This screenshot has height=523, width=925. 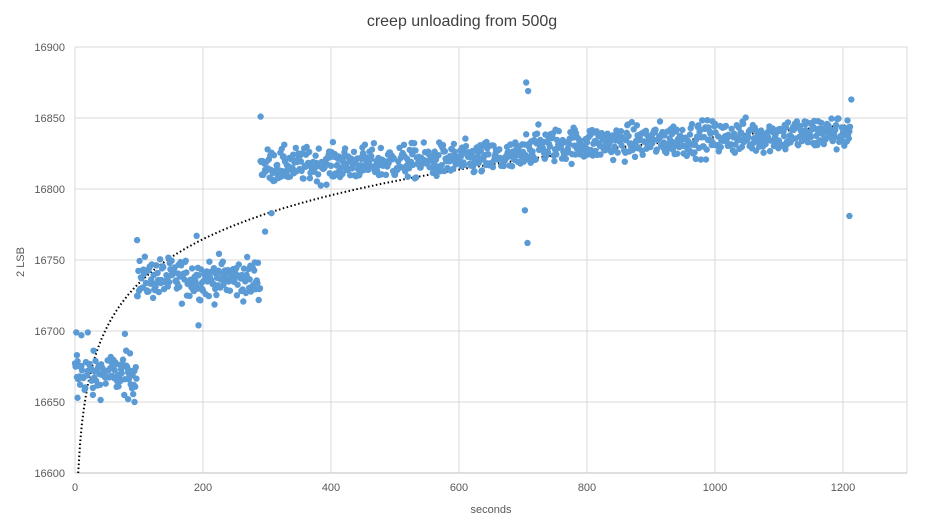 What do you see at coordinates (21, 262) in the screenshot?
I see `y-axis-title: 2 LSB` at bounding box center [21, 262].